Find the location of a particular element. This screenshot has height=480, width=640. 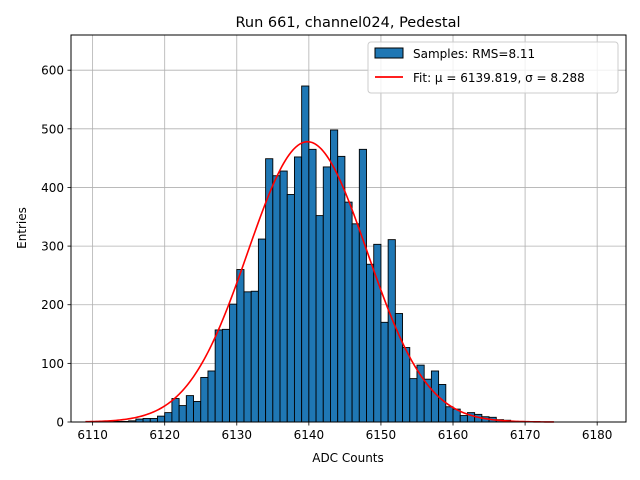

y-tick-label: 0 is located at coordinates (60, 423).